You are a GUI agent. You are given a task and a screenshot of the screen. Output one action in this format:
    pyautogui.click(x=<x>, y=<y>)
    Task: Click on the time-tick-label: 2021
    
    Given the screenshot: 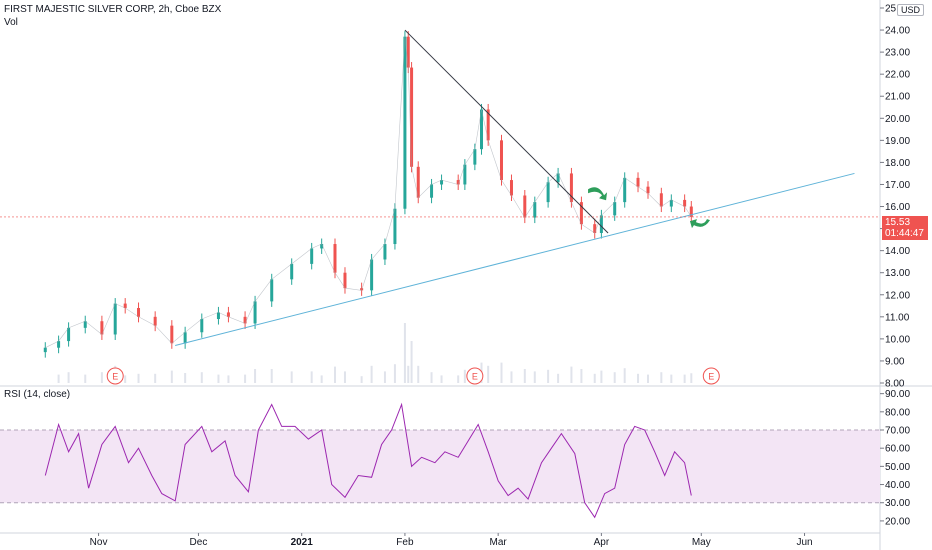 What is the action you would take?
    pyautogui.click(x=302, y=542)
    